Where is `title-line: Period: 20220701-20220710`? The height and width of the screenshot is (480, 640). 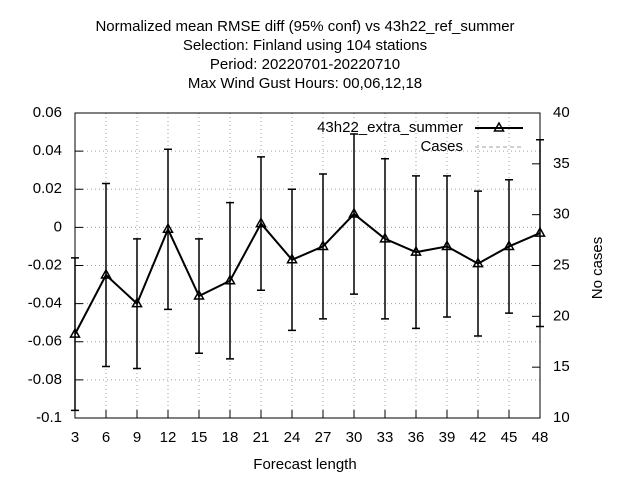 title-line: Period: 20220701-20220710 is located at coordinates (305, 64).